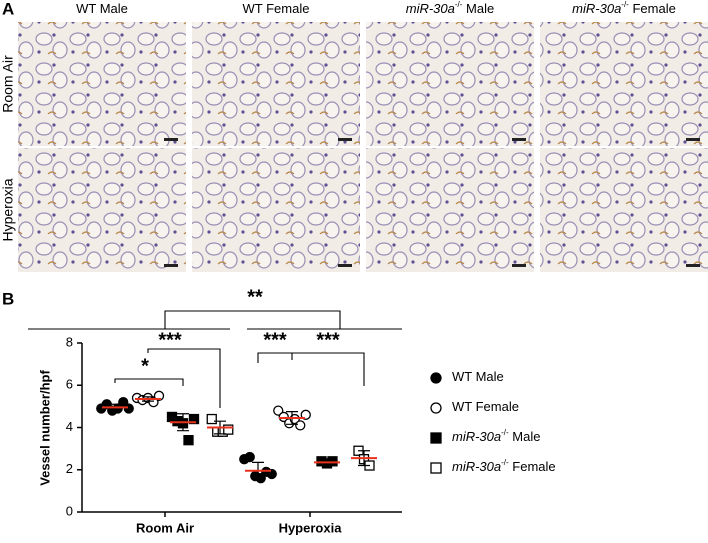  What do you see at coordinates (69, 426) in the screenshot?
I see `y-tick-label: 4` at bounding box center [69, 426].